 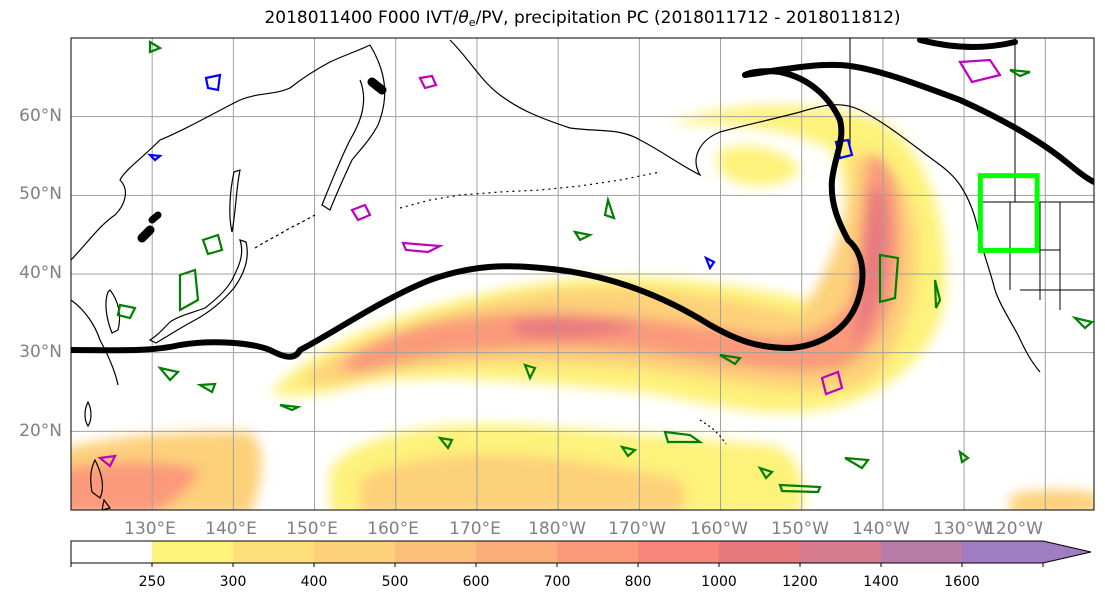 What do you see at coordinates (1052, 499) in the screenshot?
I see `se-patch` at bounding box center [1052, 499].